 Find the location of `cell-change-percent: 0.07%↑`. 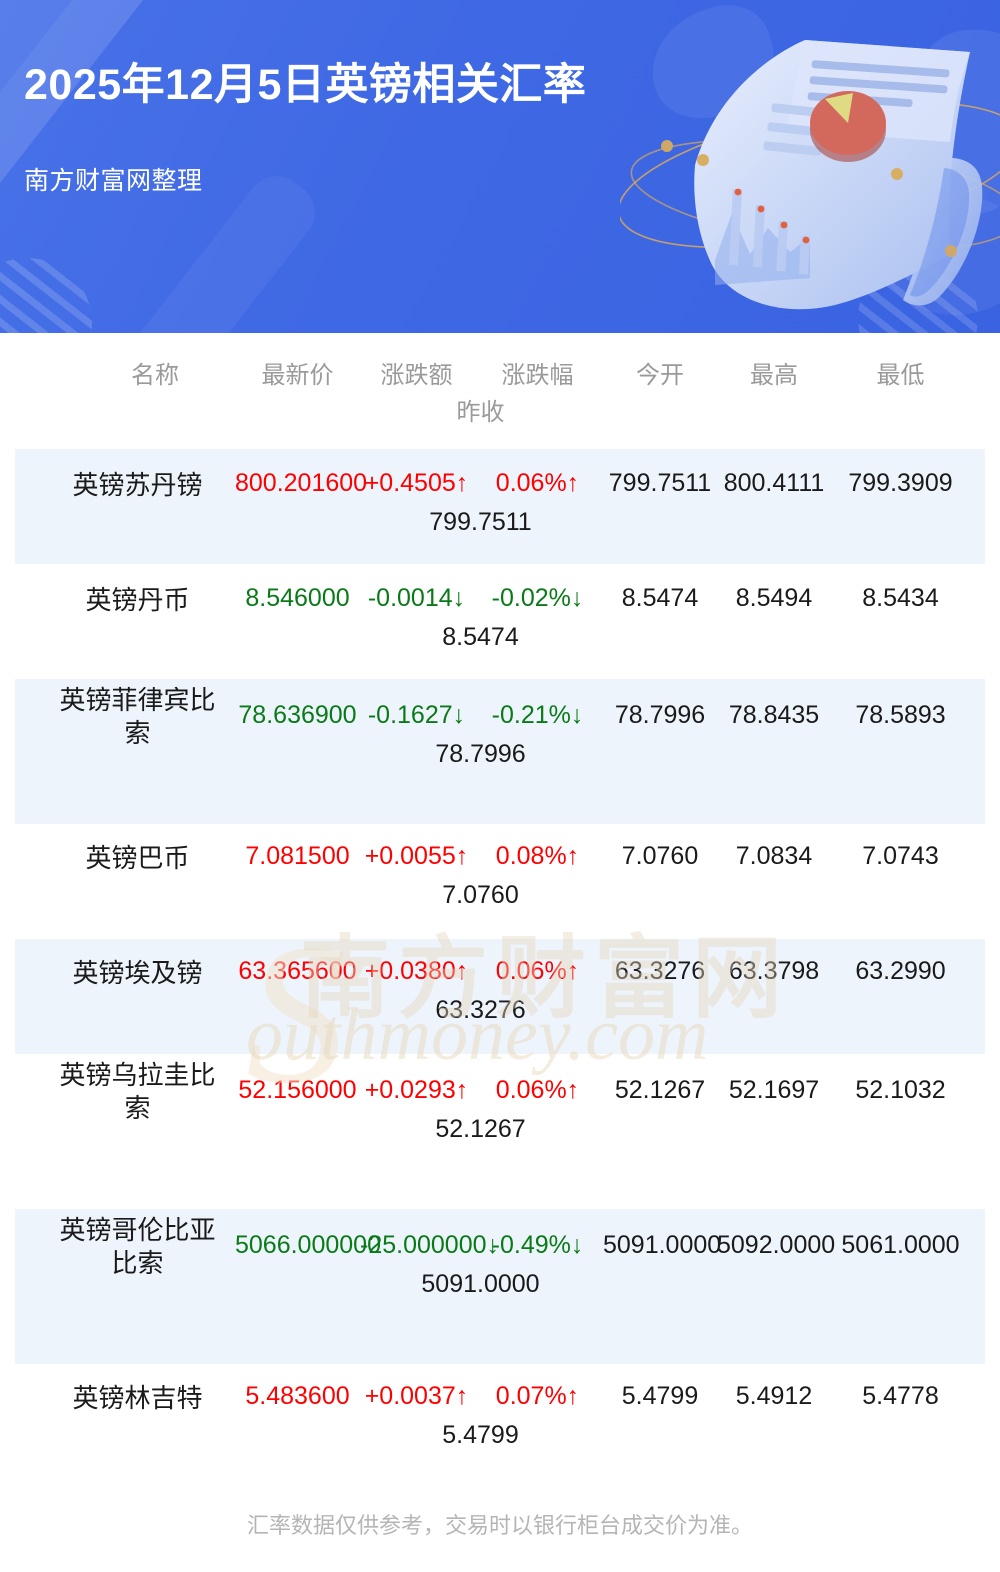

cell-change-percent: 0.07%↑ is located at coordinates (537, 1396).